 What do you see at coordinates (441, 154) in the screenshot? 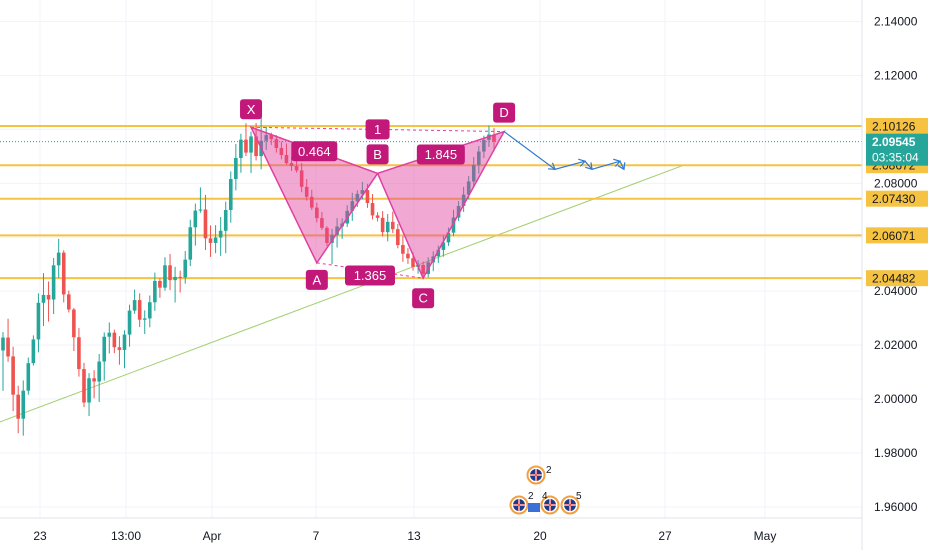
I see `ratio-bd-label: 1.845` at bounding box center [441, 154].